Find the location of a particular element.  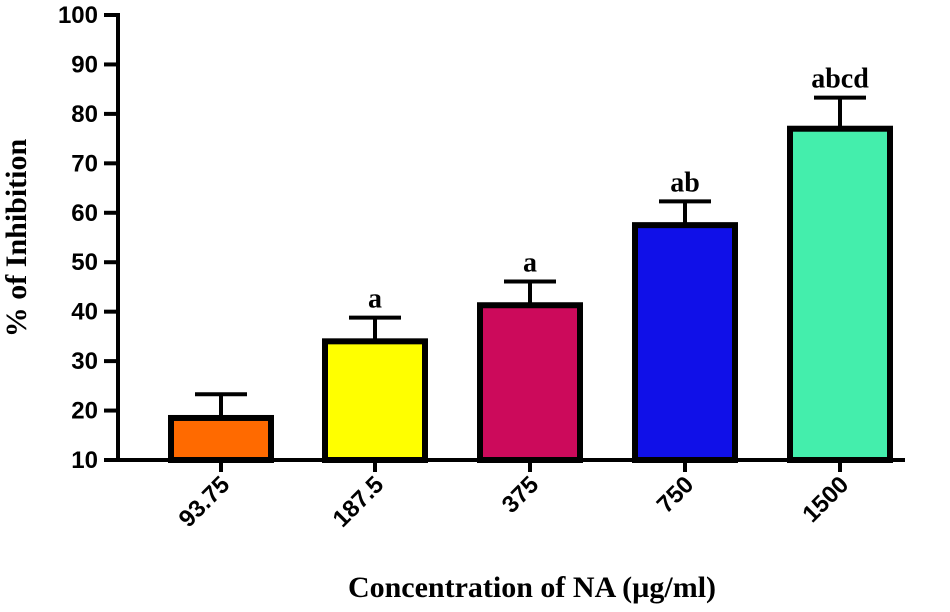

x-axis-title: Concentration of NA (µg/ml) is located at coordinates (532, 587).